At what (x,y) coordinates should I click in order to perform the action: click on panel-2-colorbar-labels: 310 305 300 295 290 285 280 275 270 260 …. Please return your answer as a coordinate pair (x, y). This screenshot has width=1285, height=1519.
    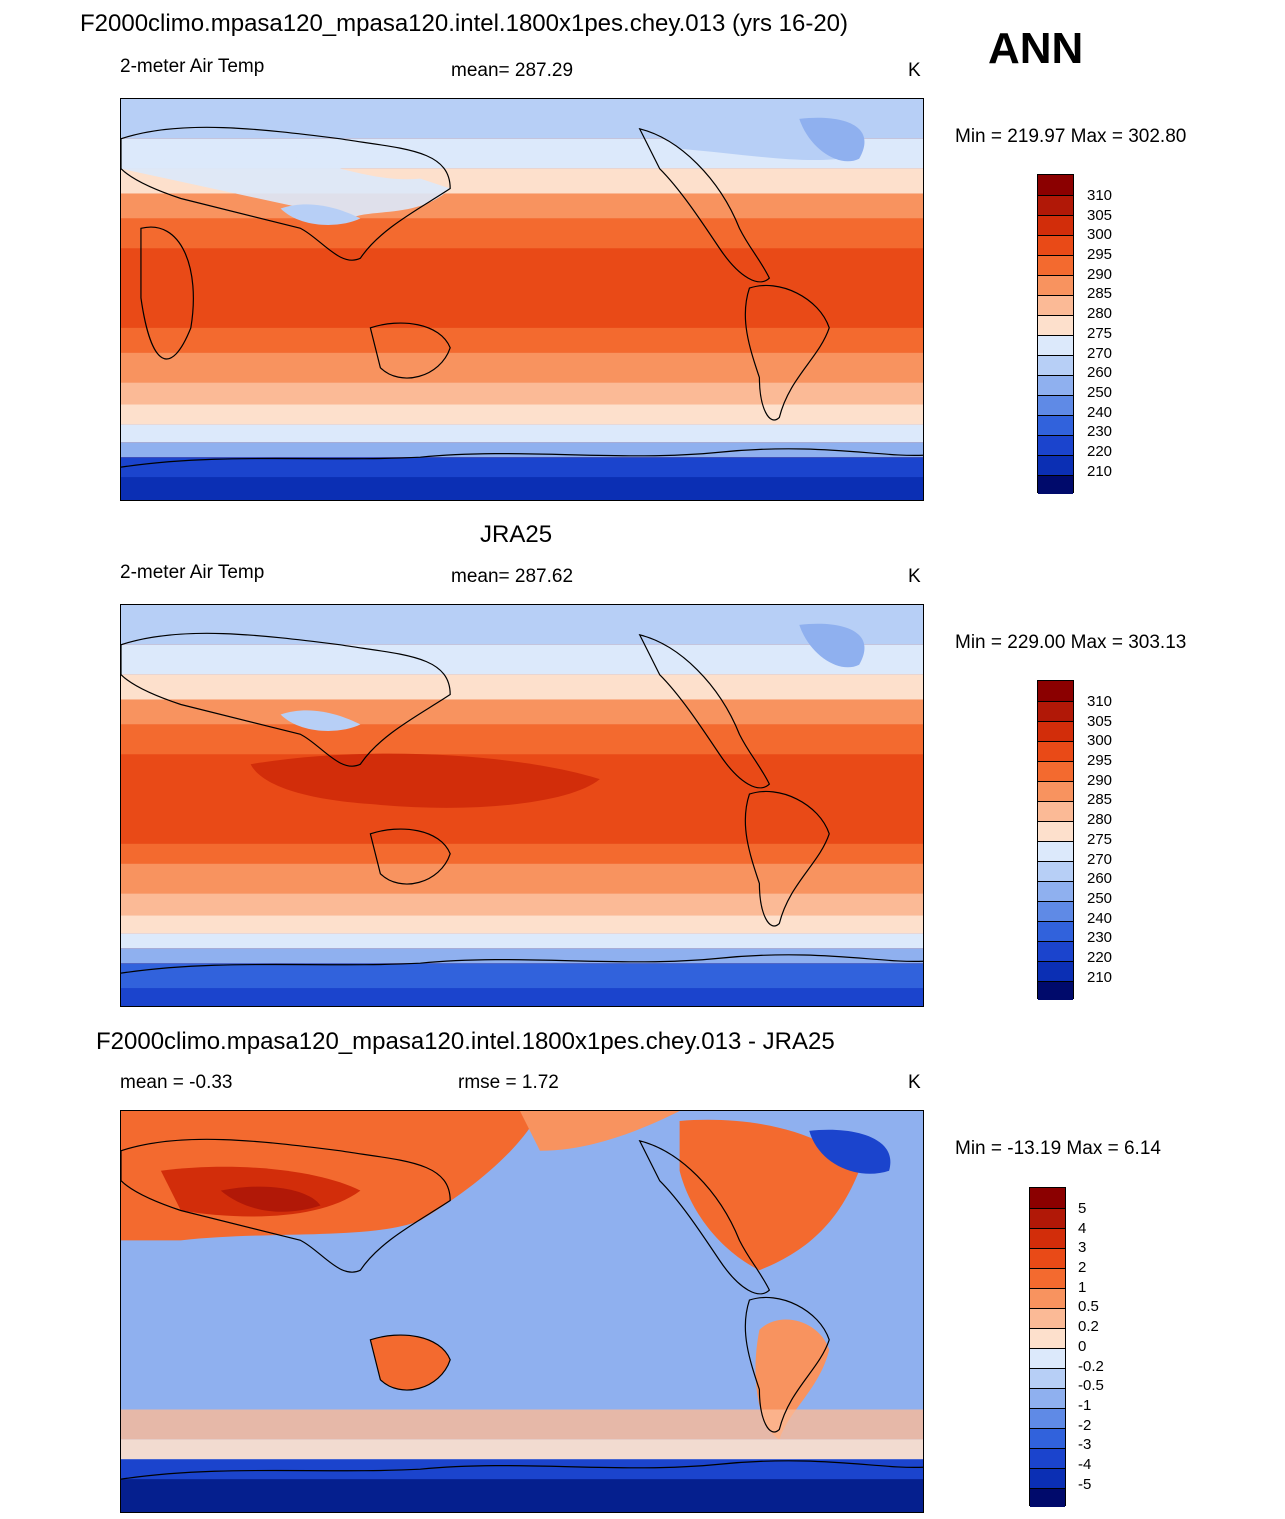
    Looking at the image, I should click on (1099, 839).